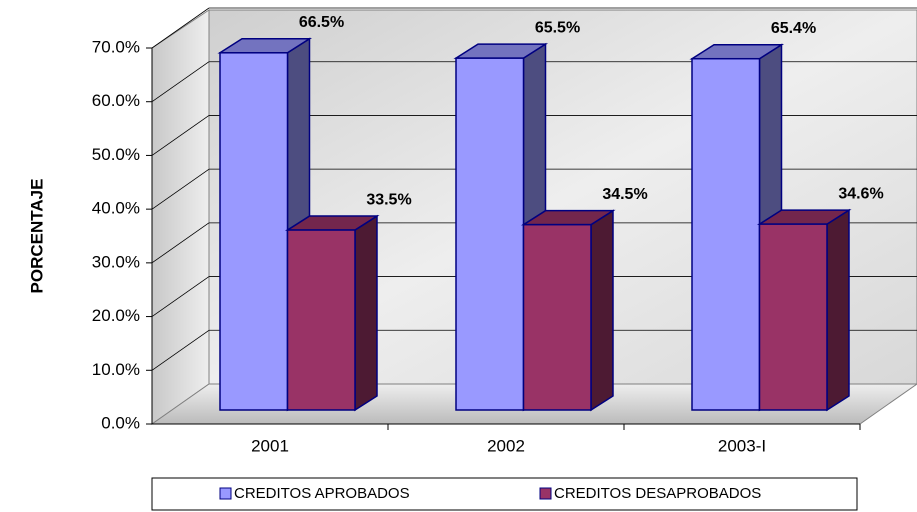 The image size is (917, 512). What do you see at coordinates (116, 261) in the screenshot?
I see `y-tick-label: 30.0%` at bounding box center [116, 261].